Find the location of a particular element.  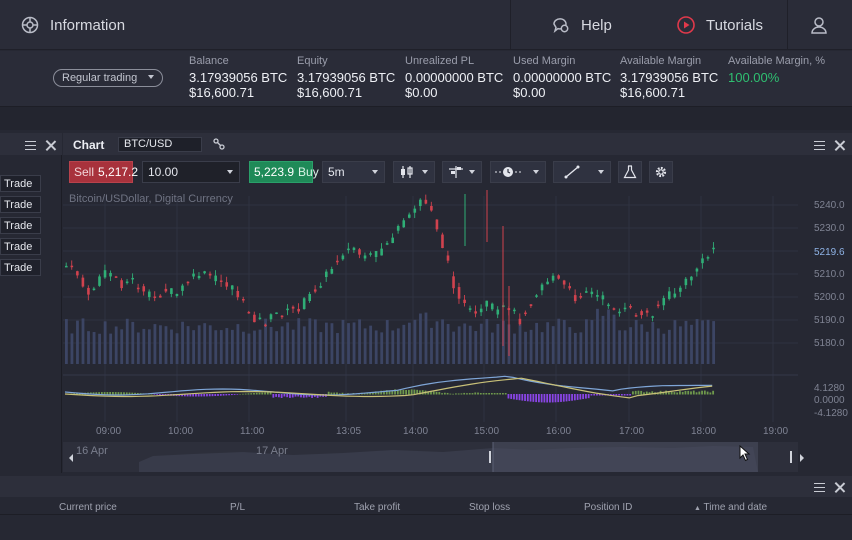

help-menu: Help is located at coordinates (581, 25).